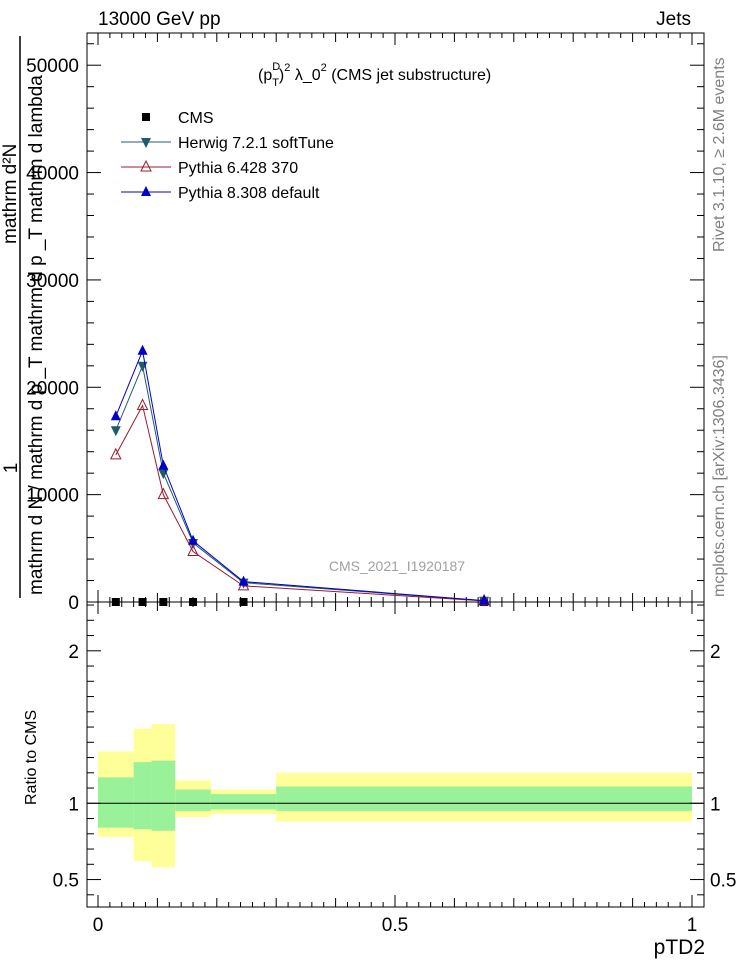 This screenshot has height=972, width=746. I want to click on ratio-tick-label-right: 0.5, so click(723, 881).